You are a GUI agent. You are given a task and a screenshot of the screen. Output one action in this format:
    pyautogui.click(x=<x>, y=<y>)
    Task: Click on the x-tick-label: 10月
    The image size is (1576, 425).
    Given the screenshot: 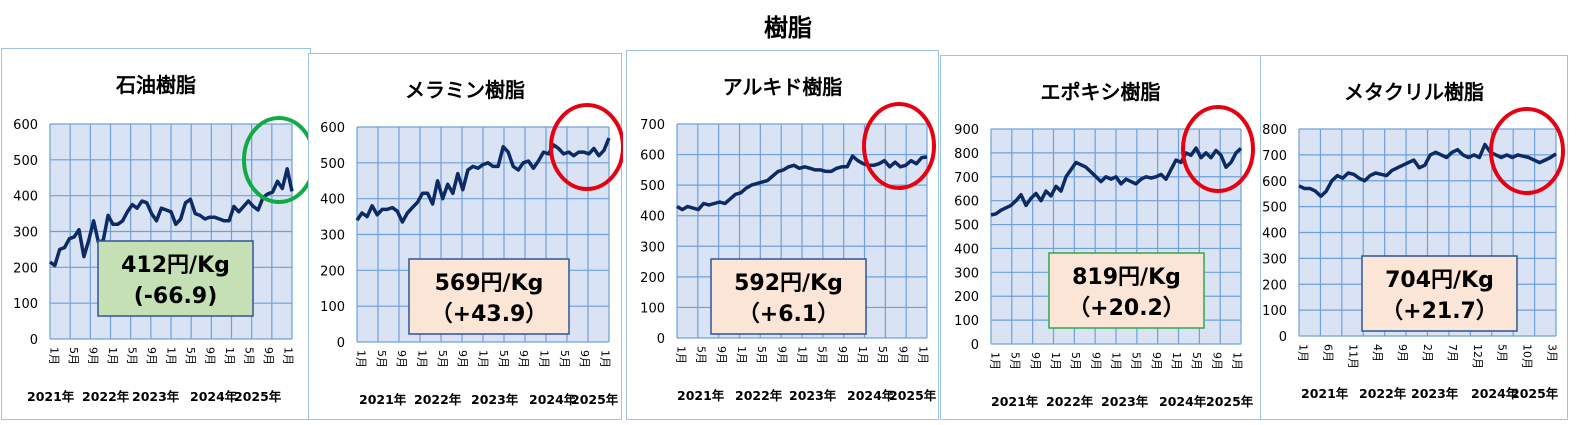 What is the action you would take?
    pyautogui.click(x=1527, y=356)
    